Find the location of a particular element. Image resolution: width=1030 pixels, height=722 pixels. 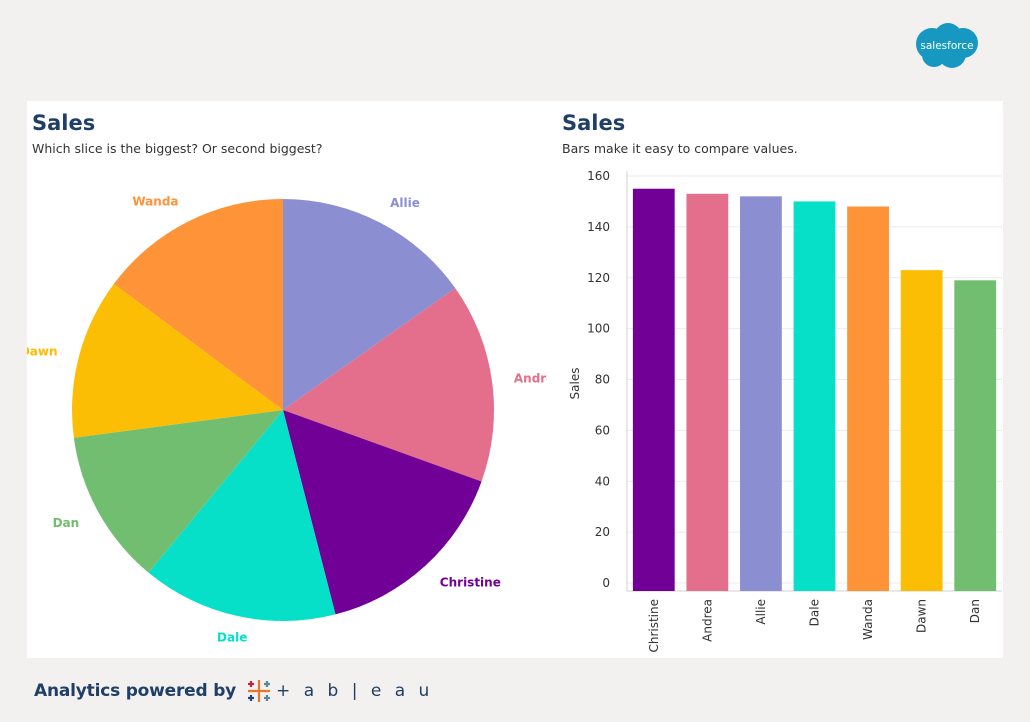

salesforce-logo-text: salesforce is located at coordinates (946, 46).